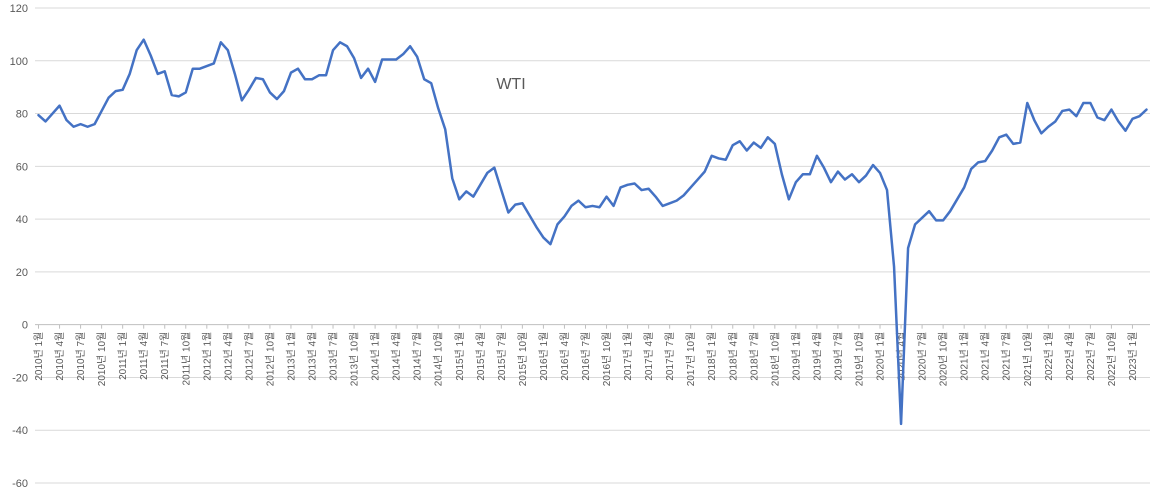 The width and height of the screenshot is (1161, 497). Describe the element at coordinates (523, 359) in the screenshot. I see `x-tick-label: 2015년 10월` at that location.